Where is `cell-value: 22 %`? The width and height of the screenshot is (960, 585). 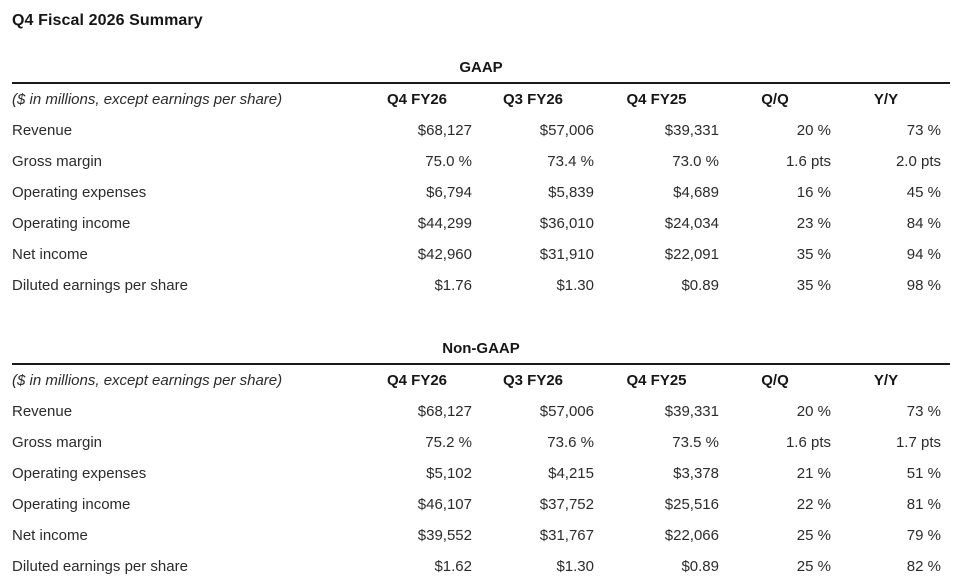 cell-value: 22 % is located at coordinates (813, 504).